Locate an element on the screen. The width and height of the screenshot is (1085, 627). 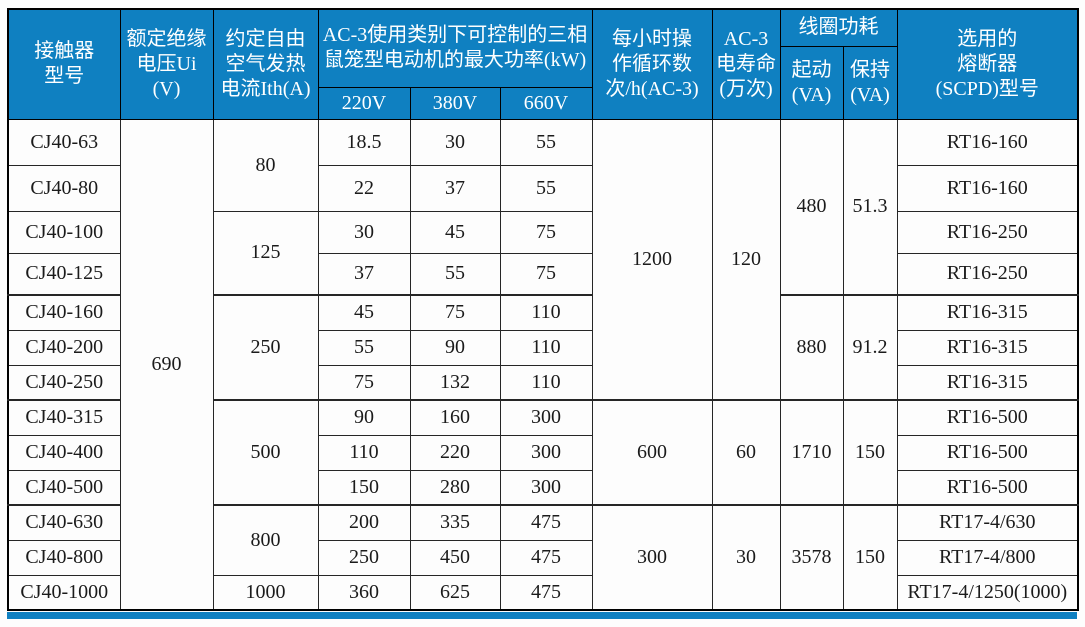
cell-model: CJ40-63 is located at coordinates (64, 142).